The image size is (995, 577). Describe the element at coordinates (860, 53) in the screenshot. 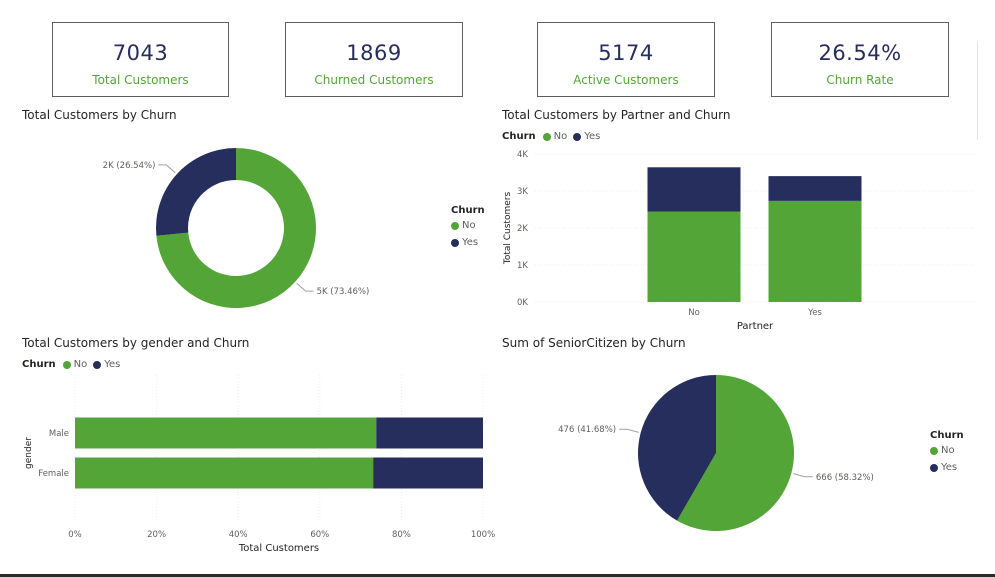

I see `kpi-value: 26.54%` at that location.